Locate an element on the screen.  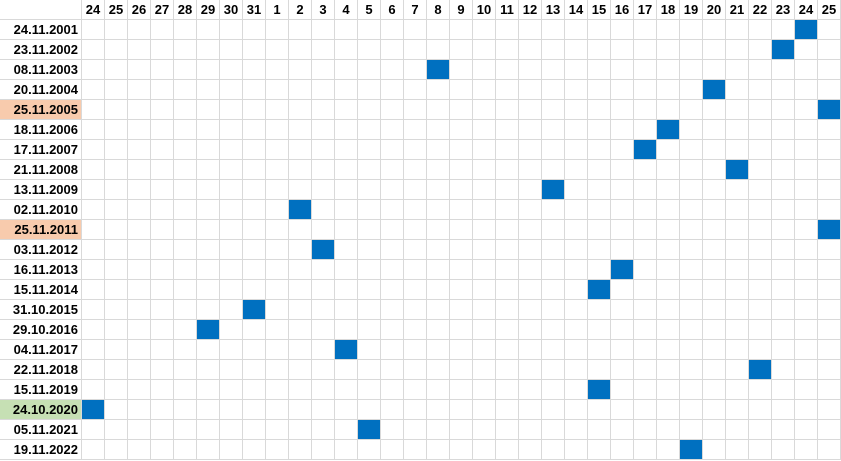
column-header-day: 2 is located at coordinates (300, 10).